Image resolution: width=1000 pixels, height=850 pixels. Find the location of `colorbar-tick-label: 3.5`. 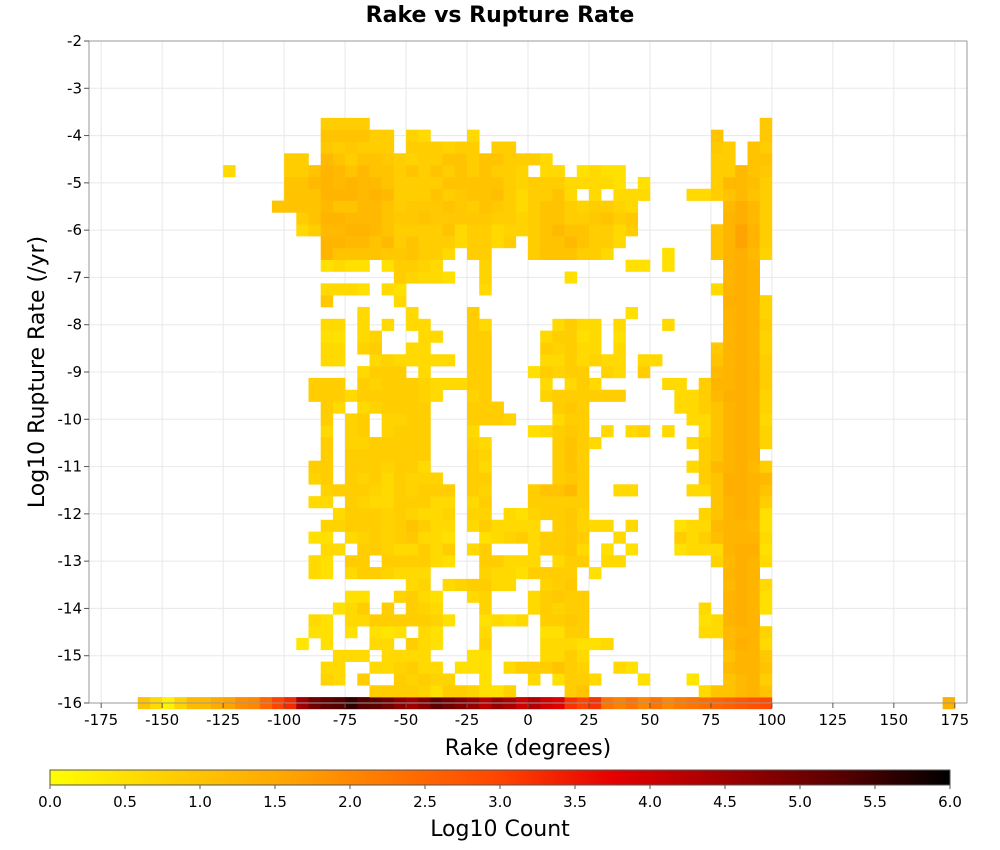

colorbar-tick-label: 3.5 is located at coordinates (575, 802).